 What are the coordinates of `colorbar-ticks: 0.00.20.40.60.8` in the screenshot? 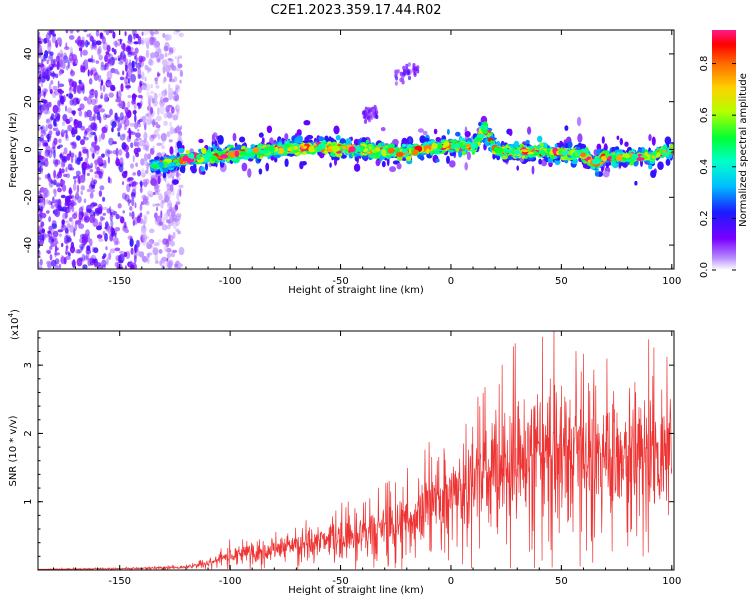 It's located at (717, 167).